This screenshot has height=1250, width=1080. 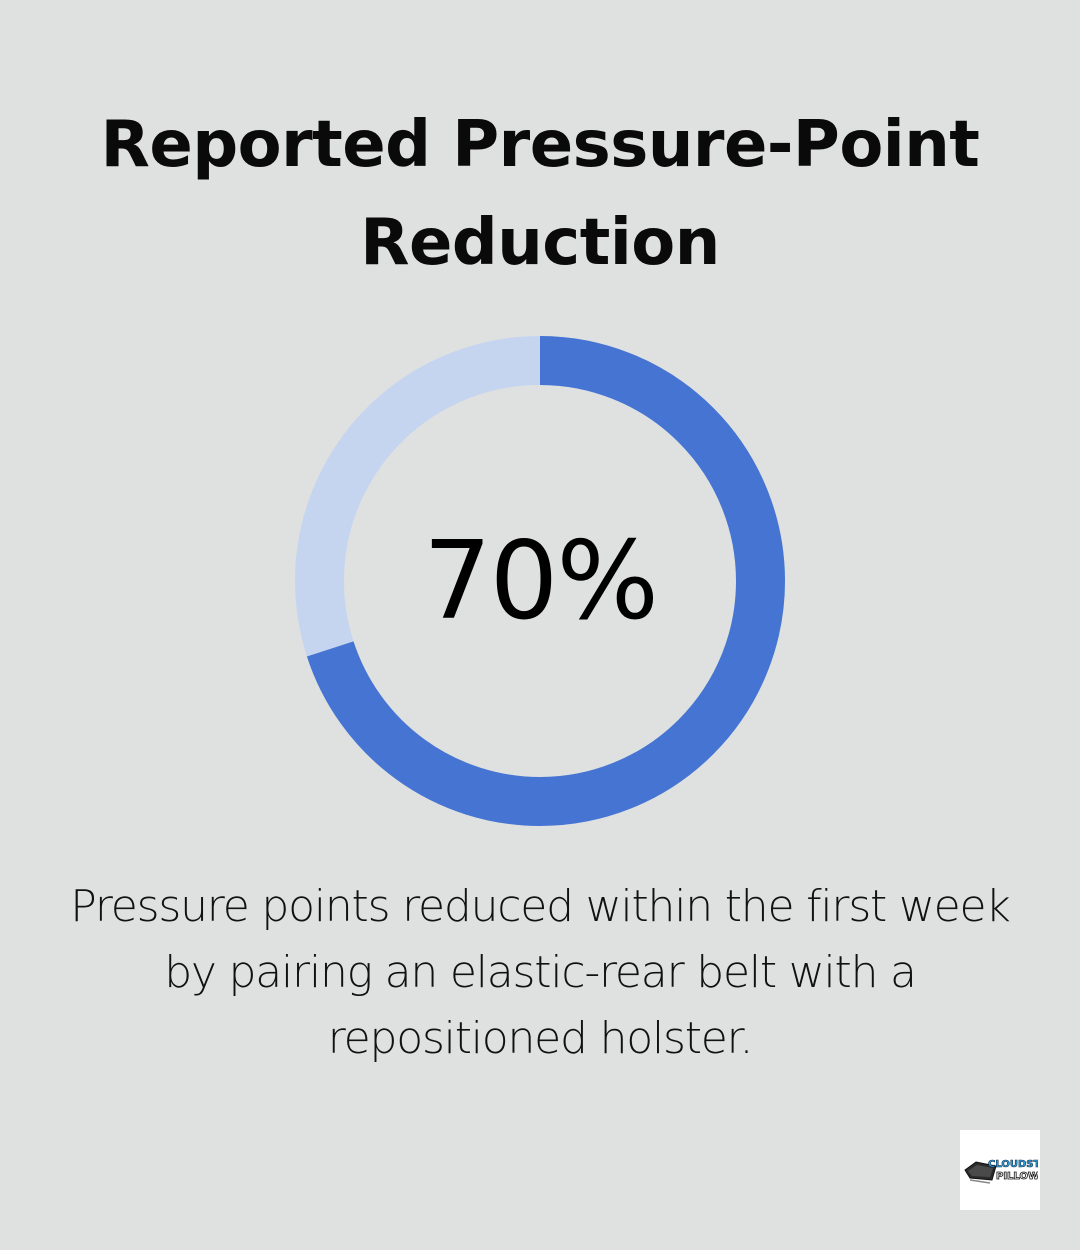 I want to click on caption-line-2: by pairing an elastic-rear belt with a, so click(x=540, y=972).